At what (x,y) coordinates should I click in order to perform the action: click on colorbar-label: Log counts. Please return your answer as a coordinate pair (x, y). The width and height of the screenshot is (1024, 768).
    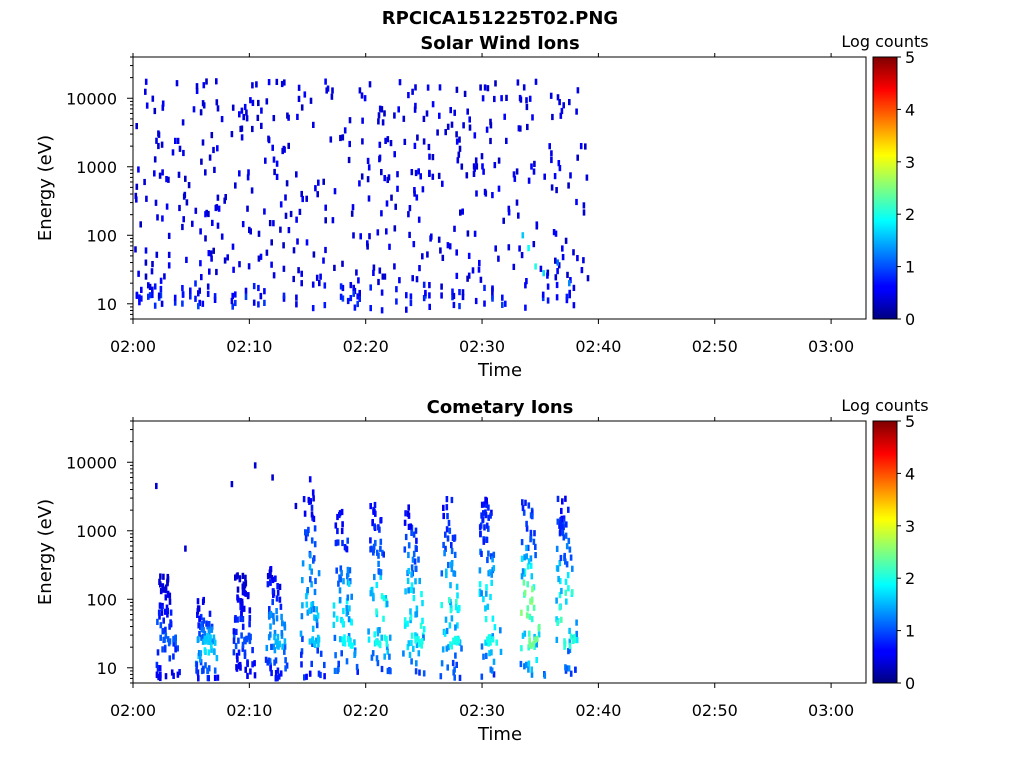
    Looking at the image, I should click on (884, 405).